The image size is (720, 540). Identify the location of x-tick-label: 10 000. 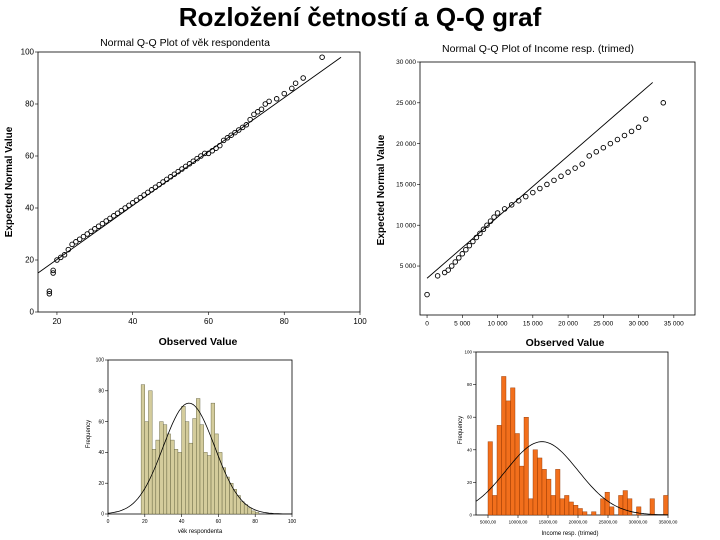
(498, 324).